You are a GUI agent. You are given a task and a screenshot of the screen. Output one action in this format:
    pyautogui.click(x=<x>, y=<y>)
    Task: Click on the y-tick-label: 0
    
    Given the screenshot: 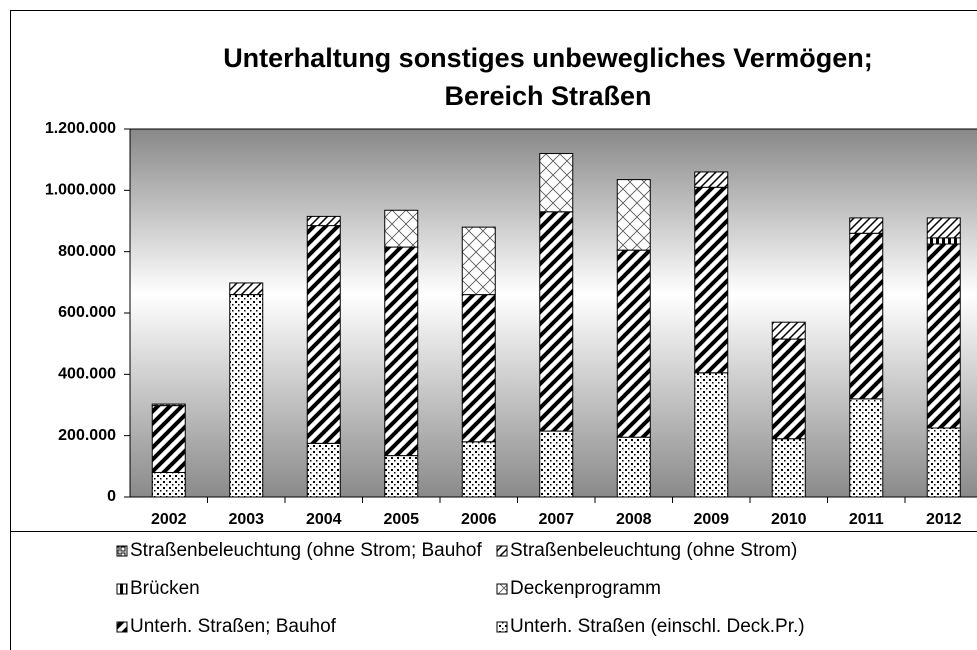 What is the action you would take?
    pyautogui.click(x=111, y=496)
    